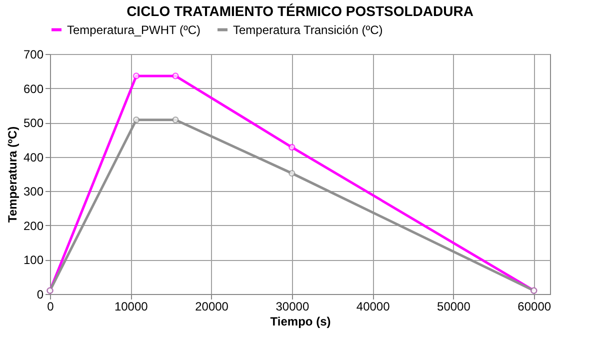 This screenshot has height=350, width=606. What do you see at coordinates (50, 307) in the screenshot?
I see `x-tick-label: 0` at bounding box center [50, 307].